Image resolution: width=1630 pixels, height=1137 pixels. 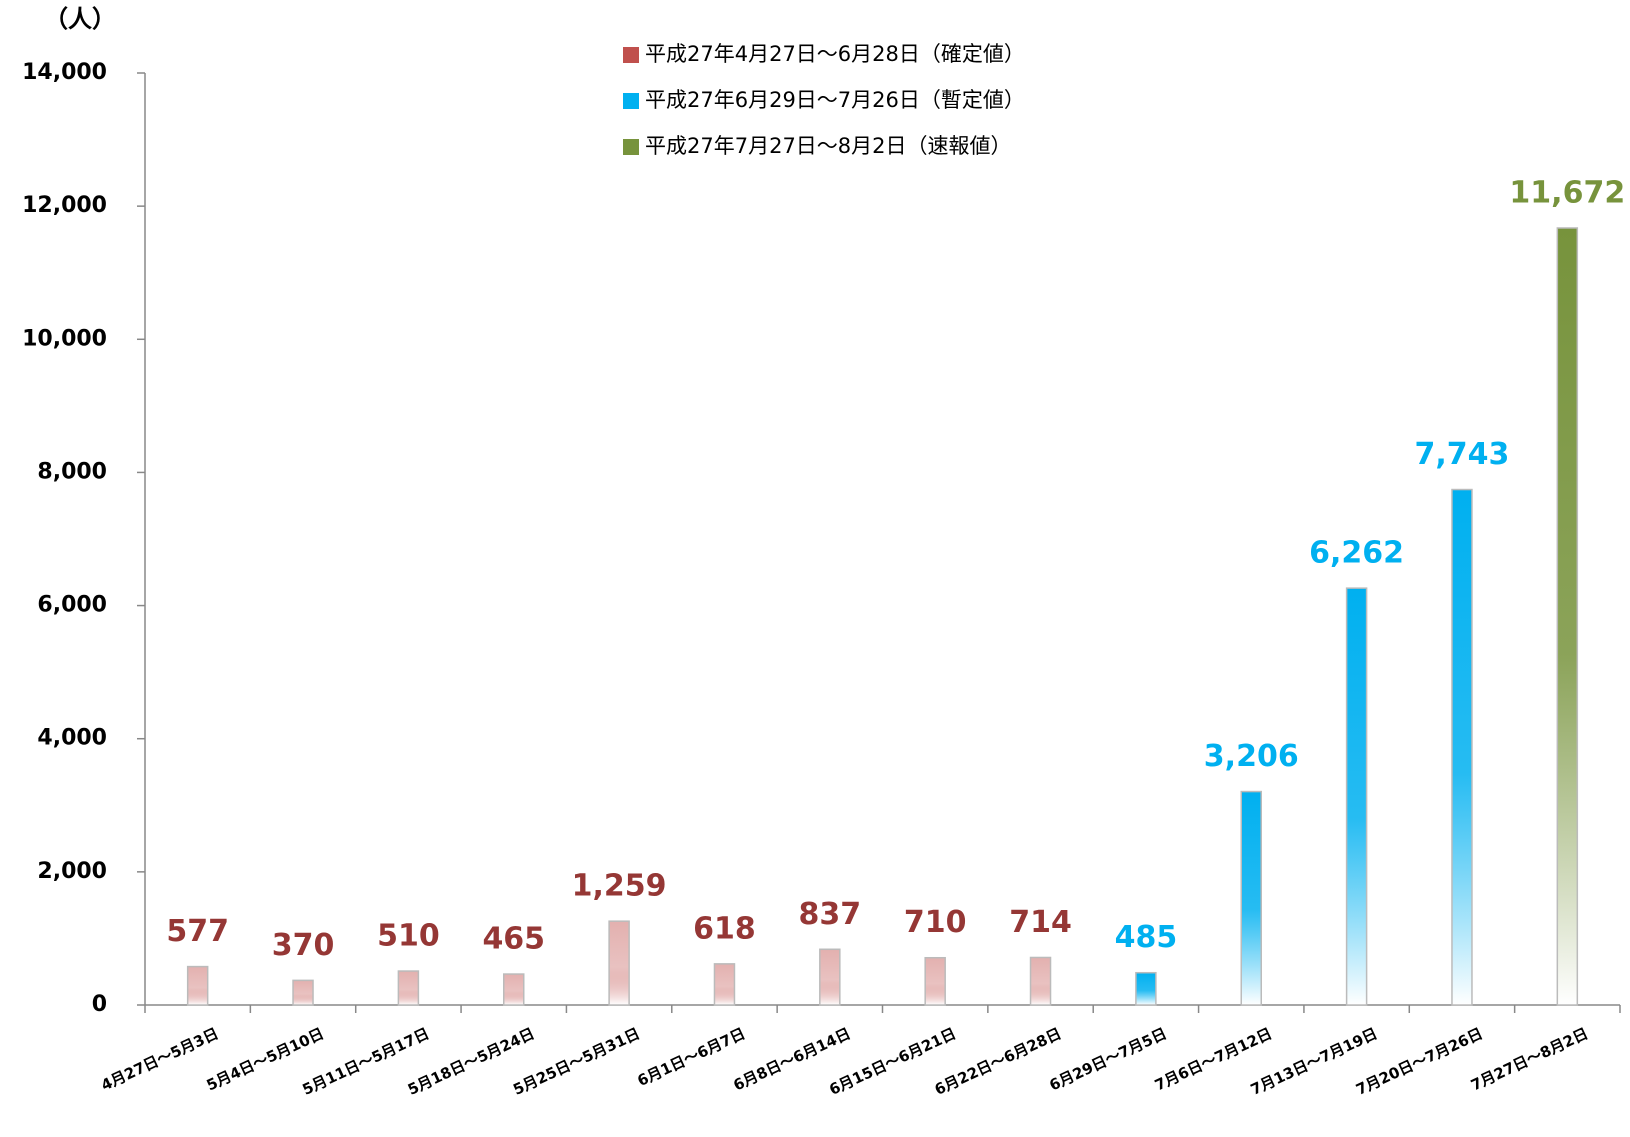 What do you see at coordinates (64, 338) in the screenshot?
I see `y-tick-label: 10,000` at bounding box center [64, 338].